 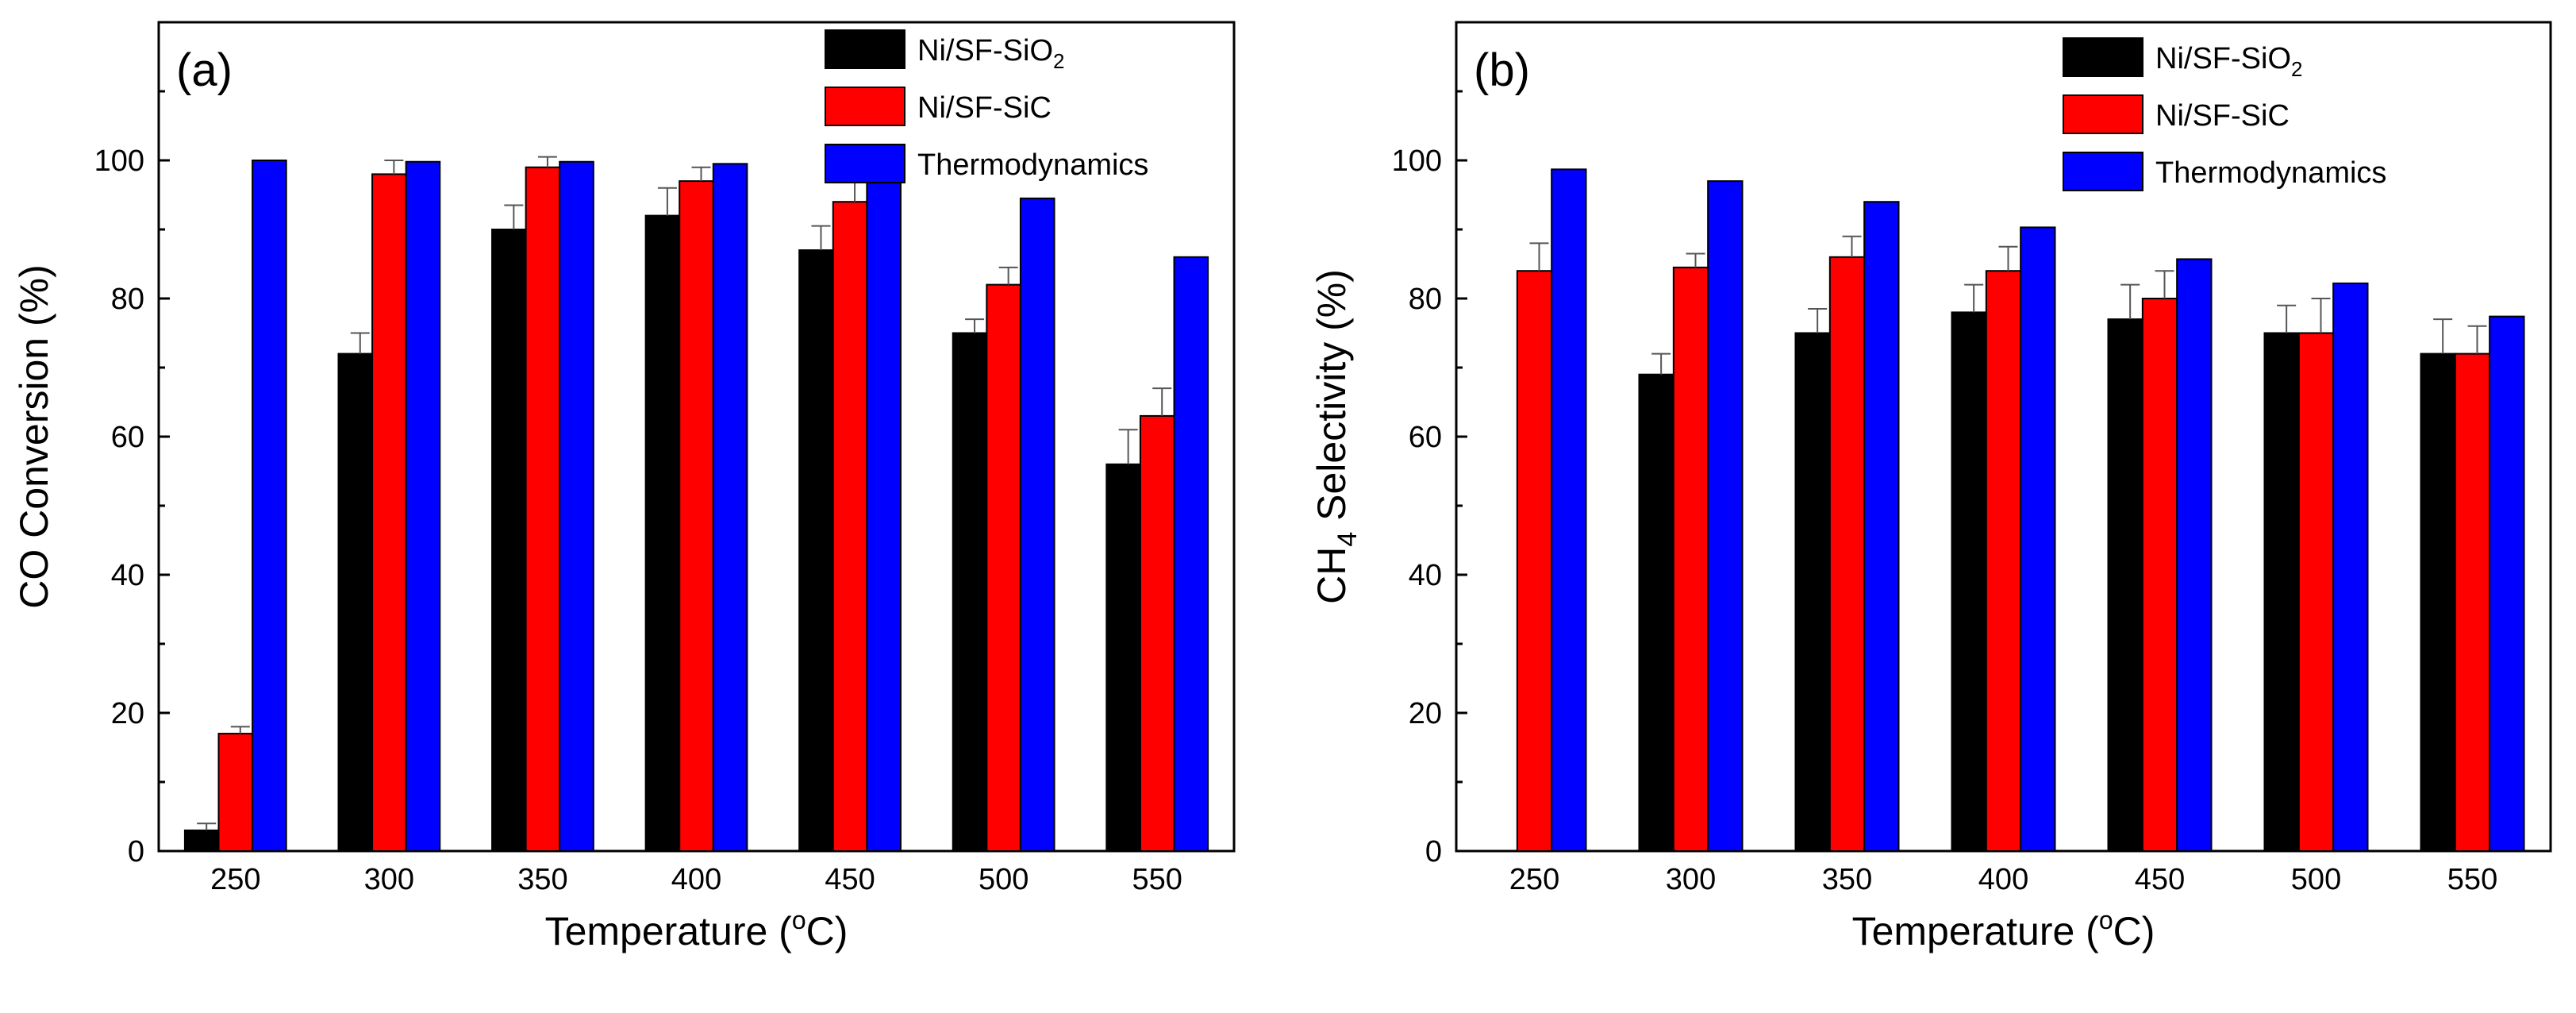 I want to click on bar-ni-sf-sio250, so click(x=201, y=841).